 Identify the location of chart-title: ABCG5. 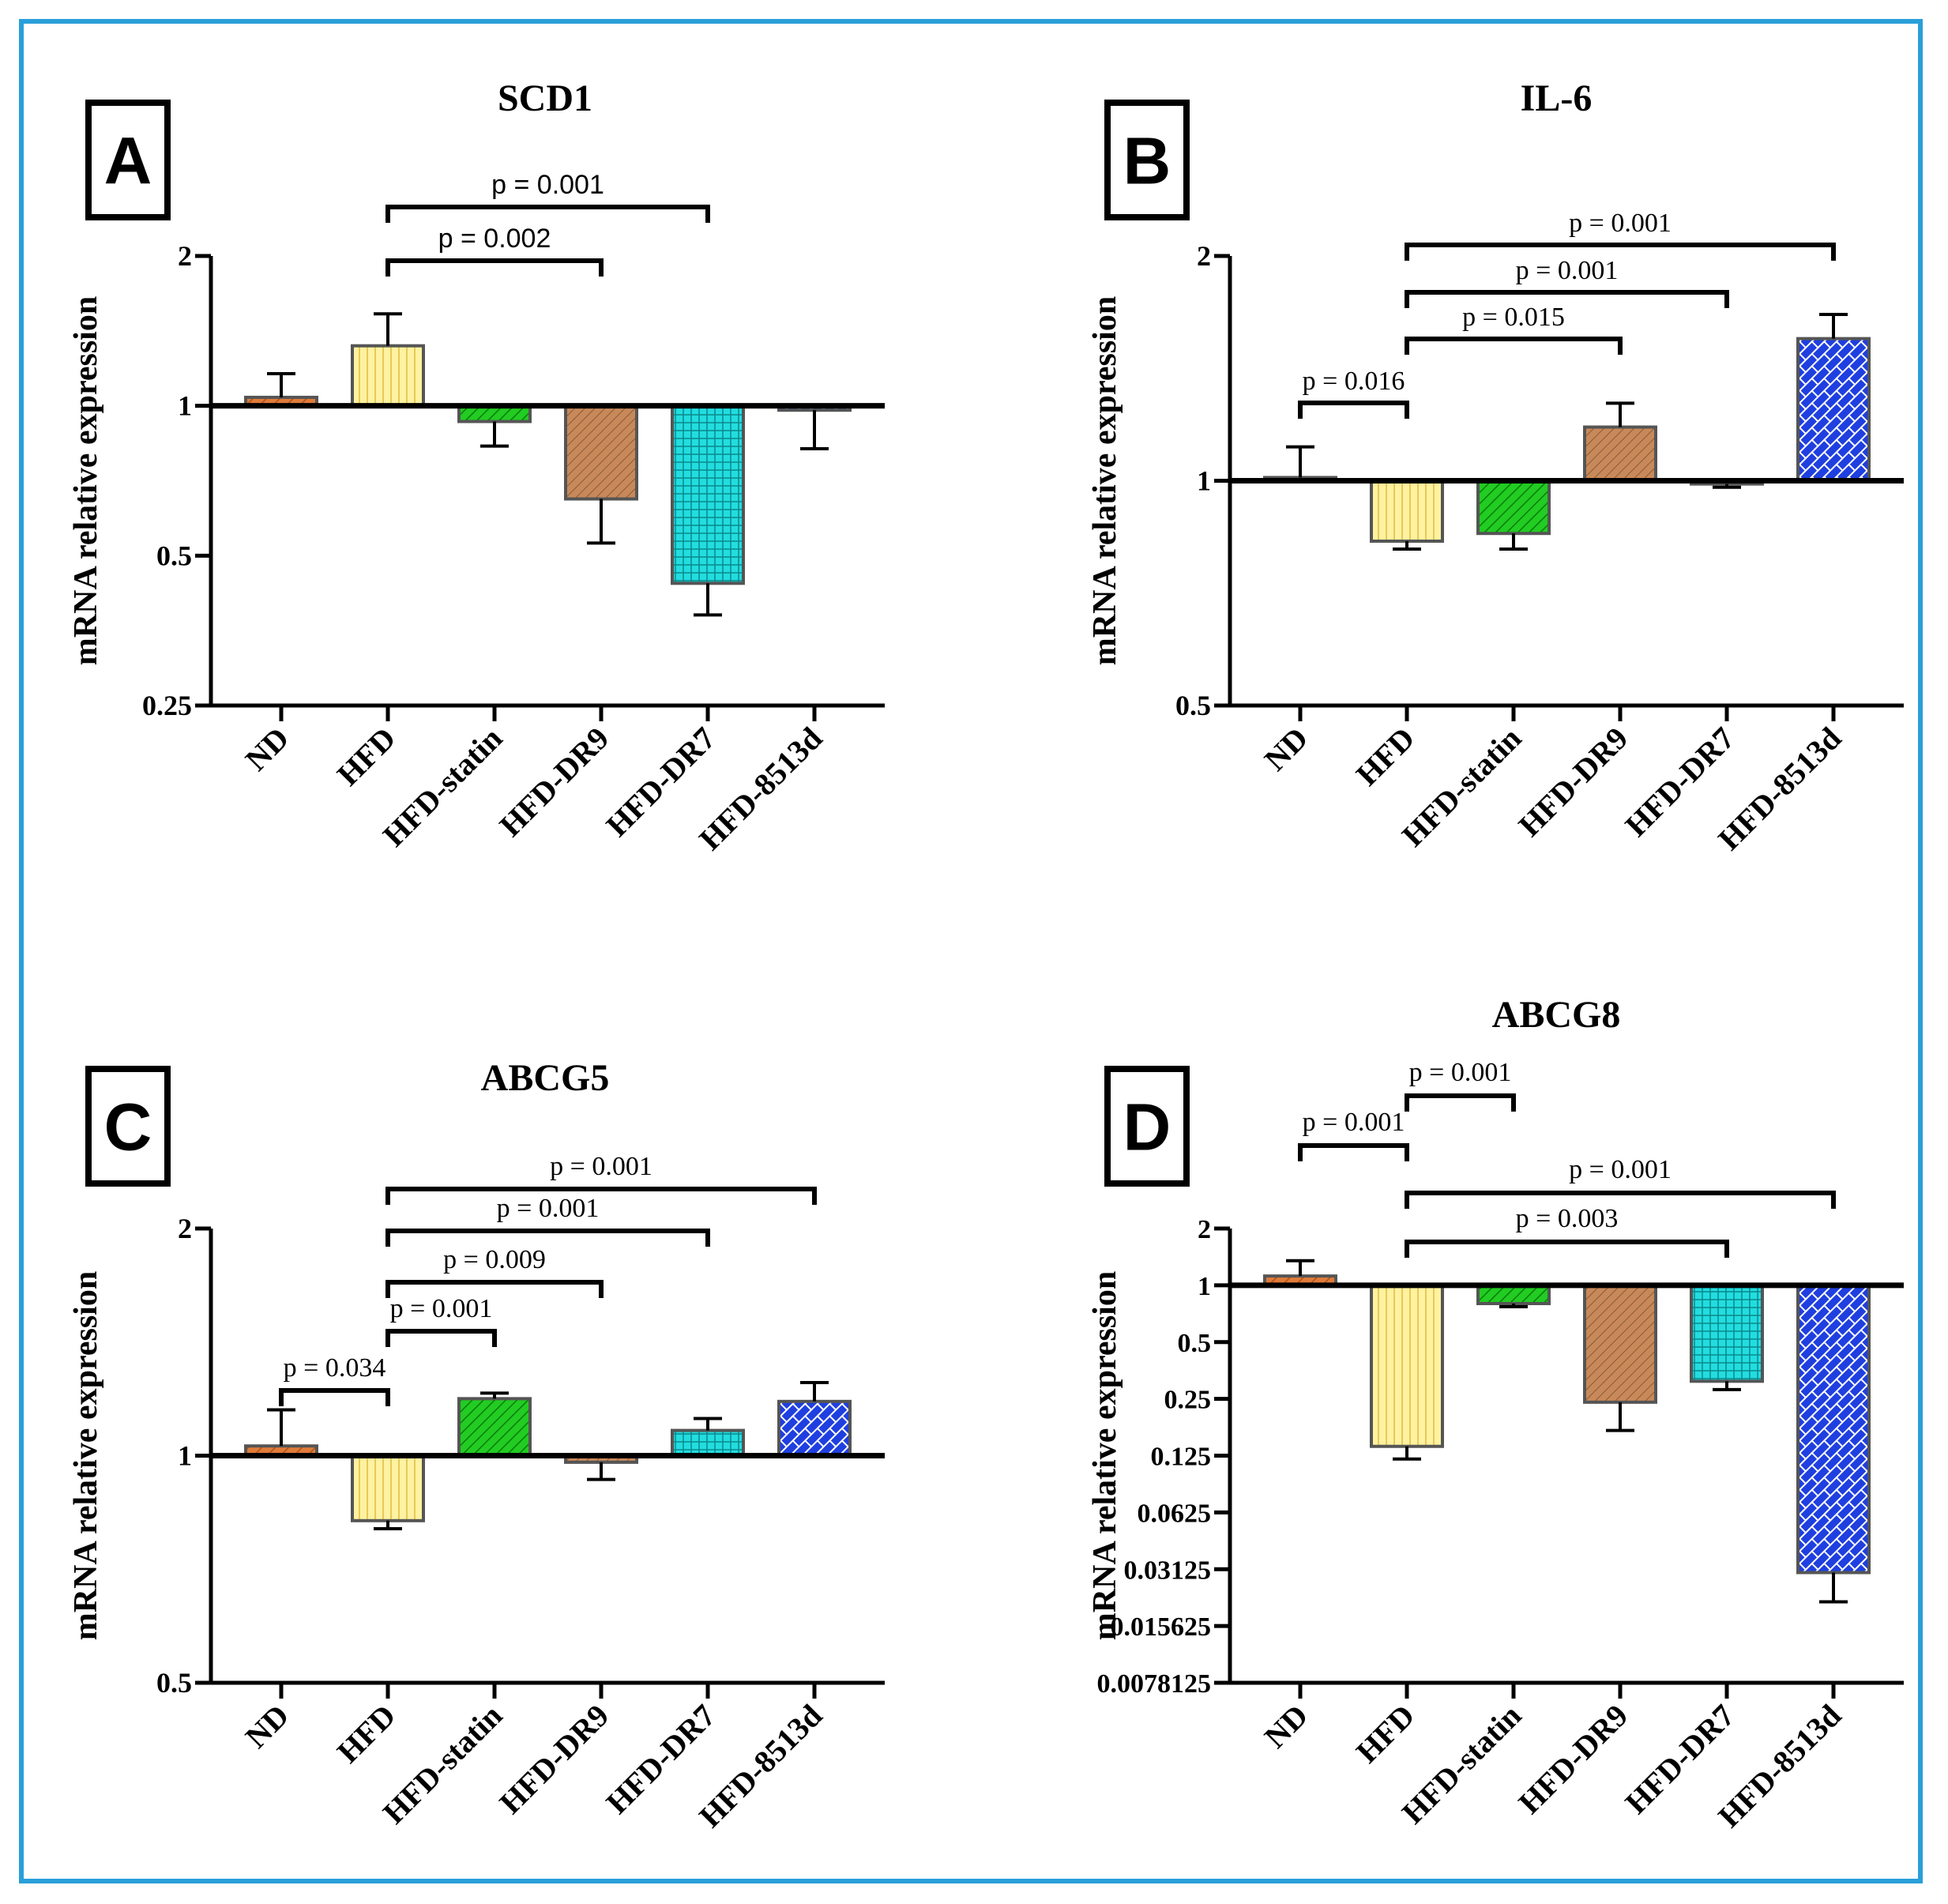
(545, 1078).